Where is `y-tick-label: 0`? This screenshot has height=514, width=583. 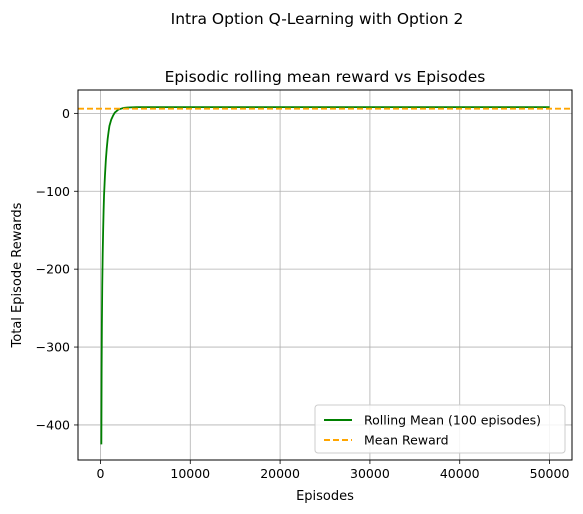
y-tick-label: 0 is located at coordinates (66, 113).